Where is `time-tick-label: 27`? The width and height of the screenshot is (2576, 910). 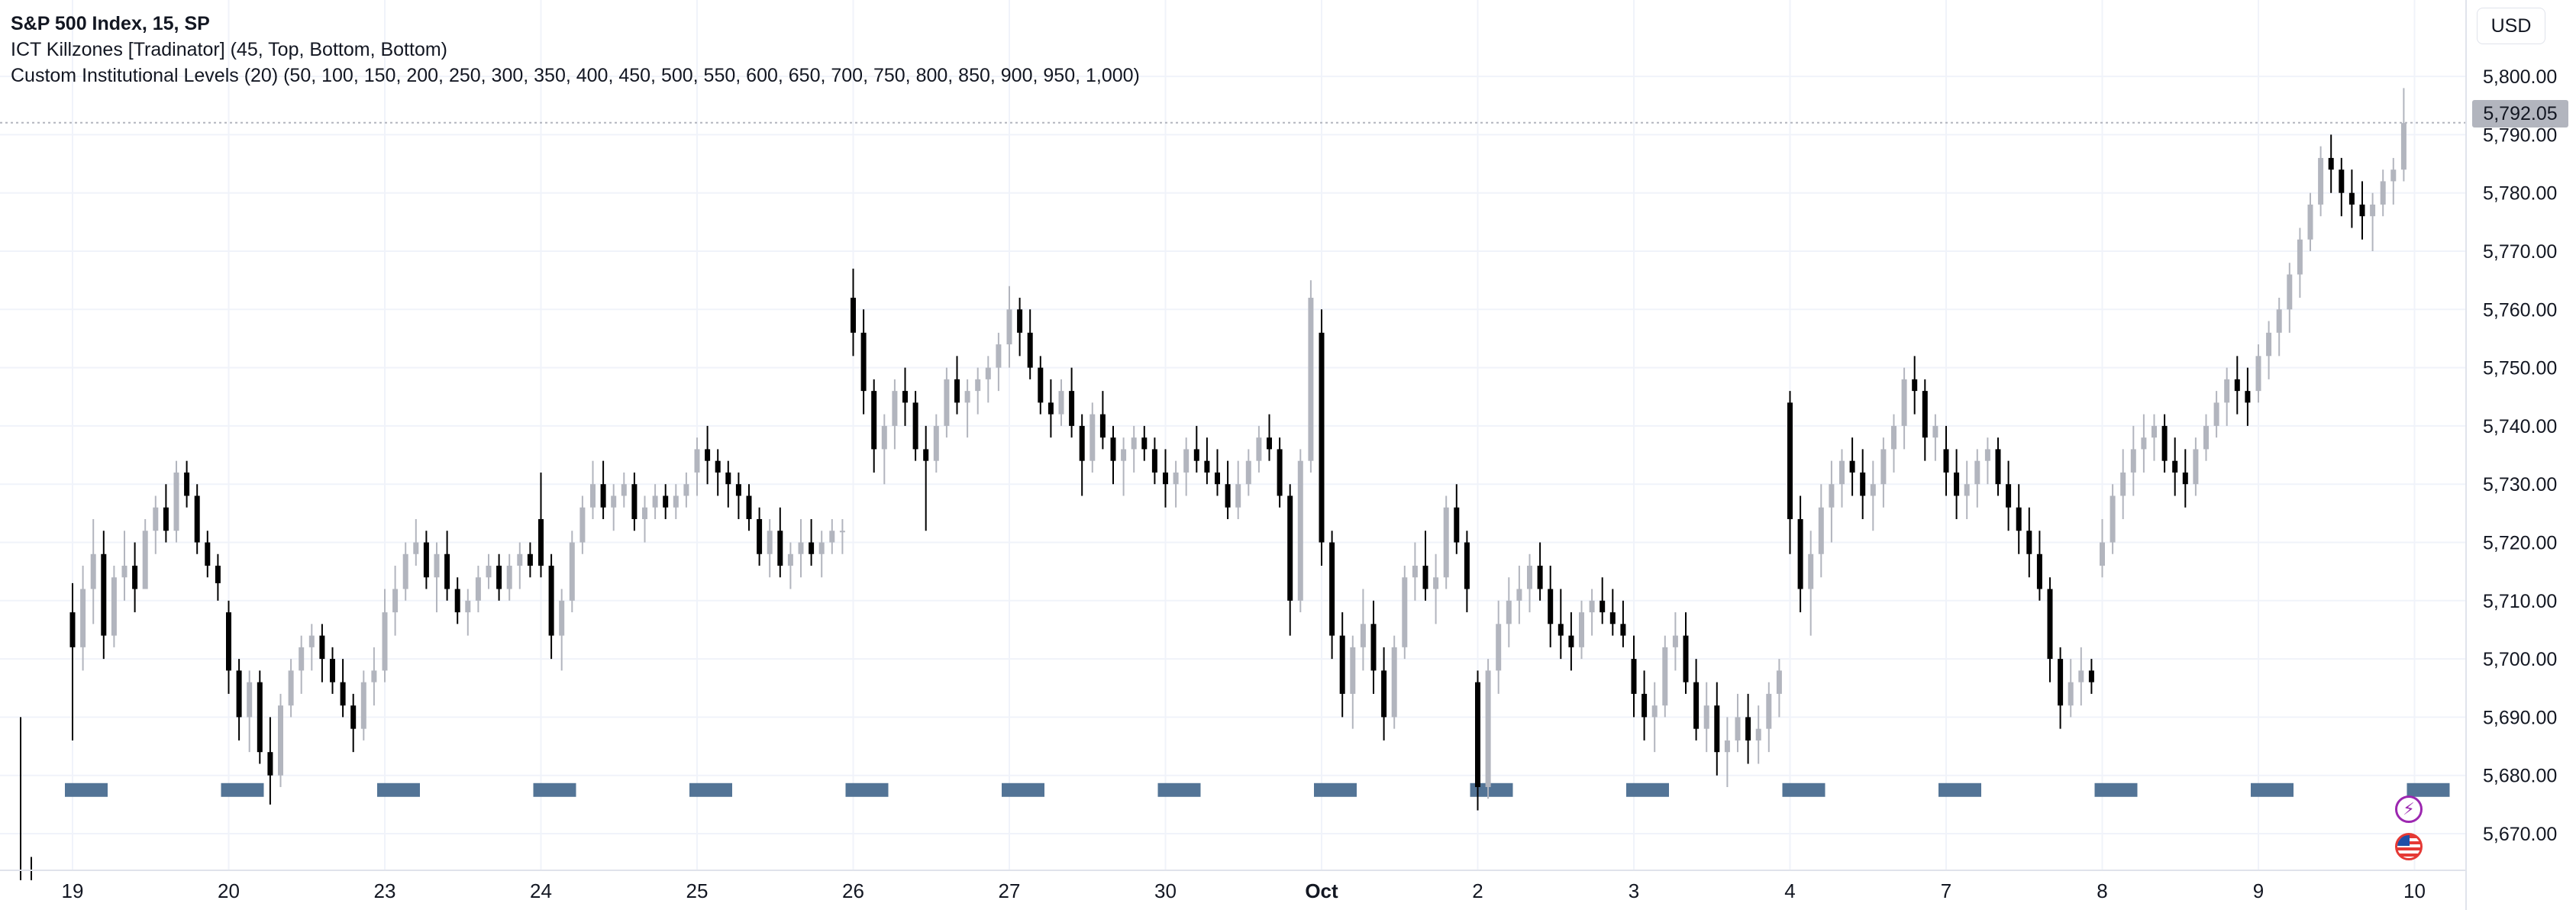 time-tick-label: 27 is located at coordinates (1010, 890).